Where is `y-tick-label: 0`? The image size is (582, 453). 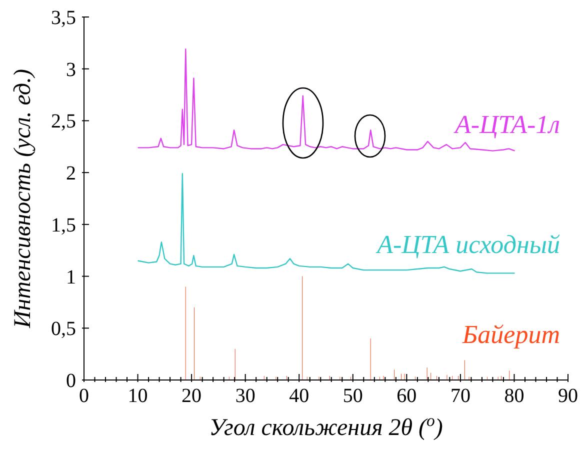
y-tick-label: 0 is located at coordinates (71, 381).